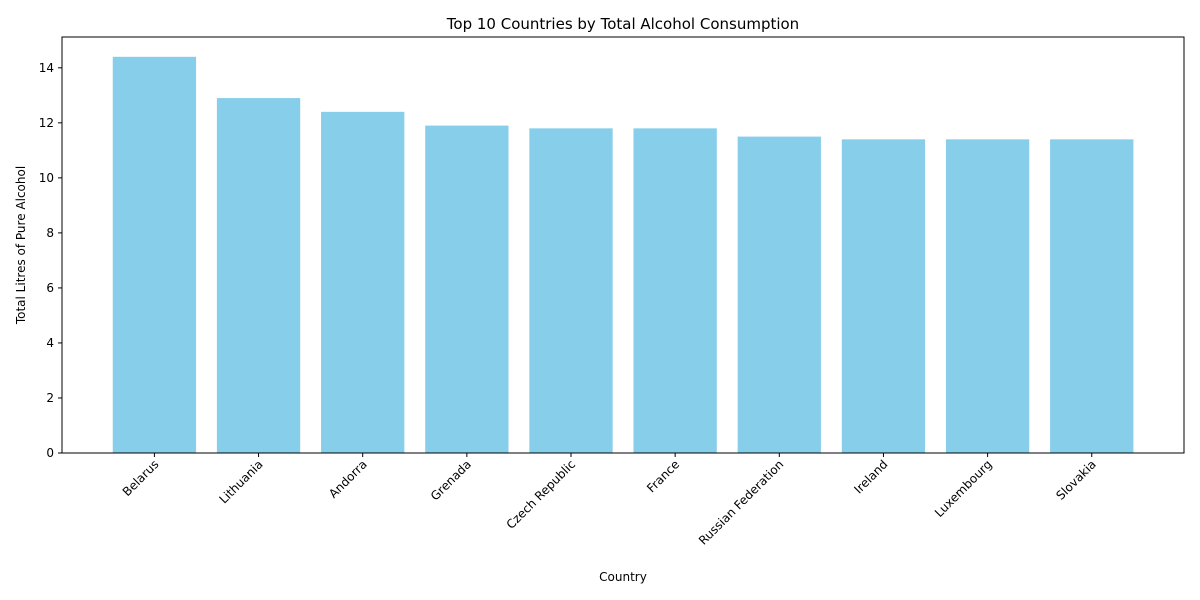  What do you see at coordinates (46, 178) in the screenshot?
I see `y-tick-label: 10` at bounding box center [46, 178].